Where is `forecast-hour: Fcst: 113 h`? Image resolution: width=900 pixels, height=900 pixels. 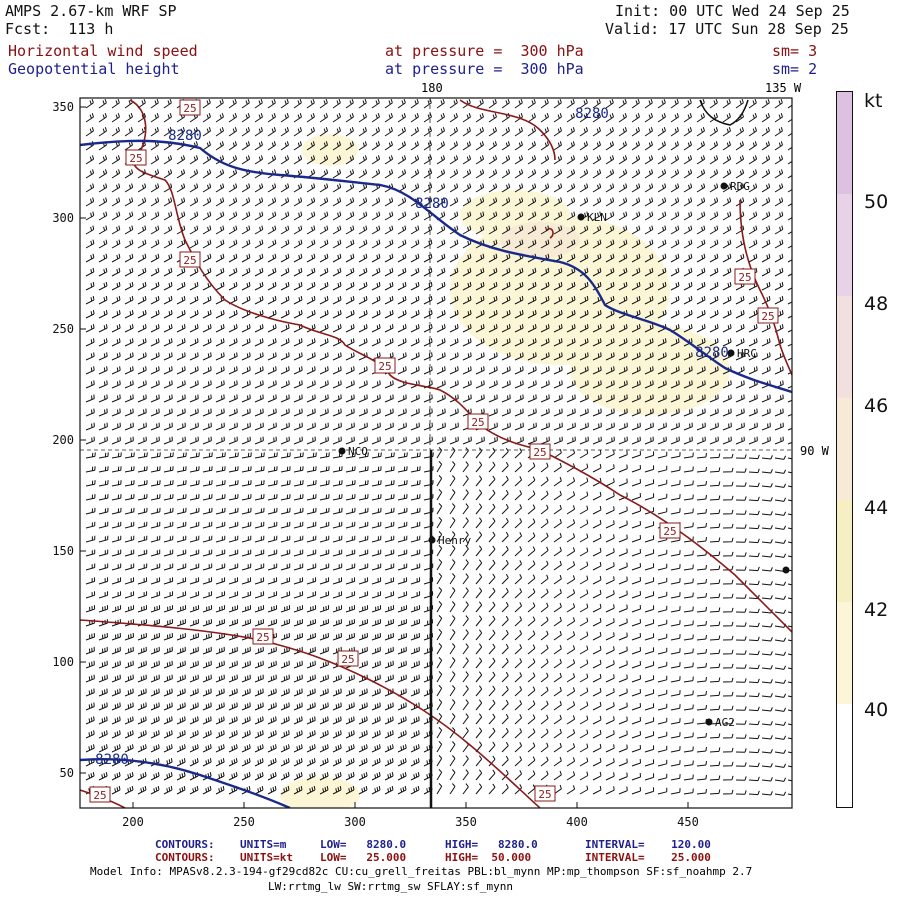 forecast-hour: Fcst: 113 h is located at coordinates (59, 29).